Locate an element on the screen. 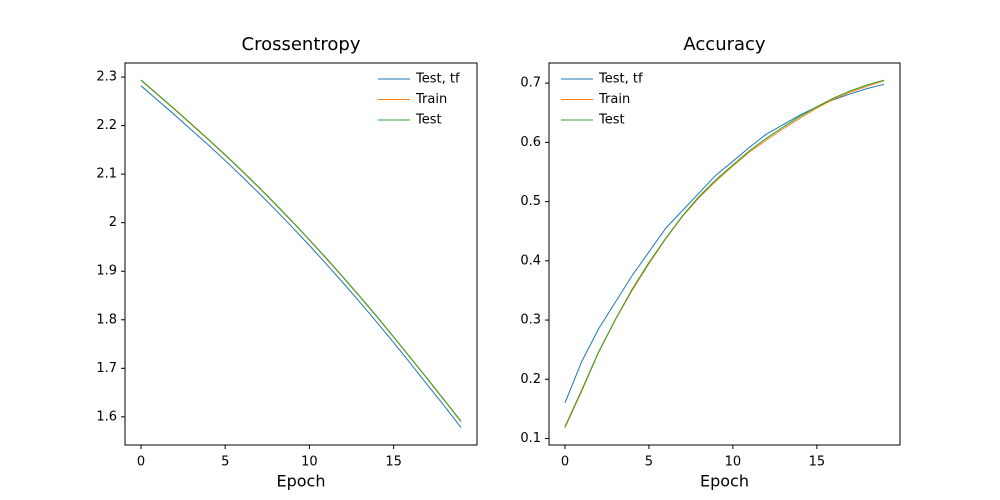  y-tick-label: 2 is located at coordinates (113, 222).